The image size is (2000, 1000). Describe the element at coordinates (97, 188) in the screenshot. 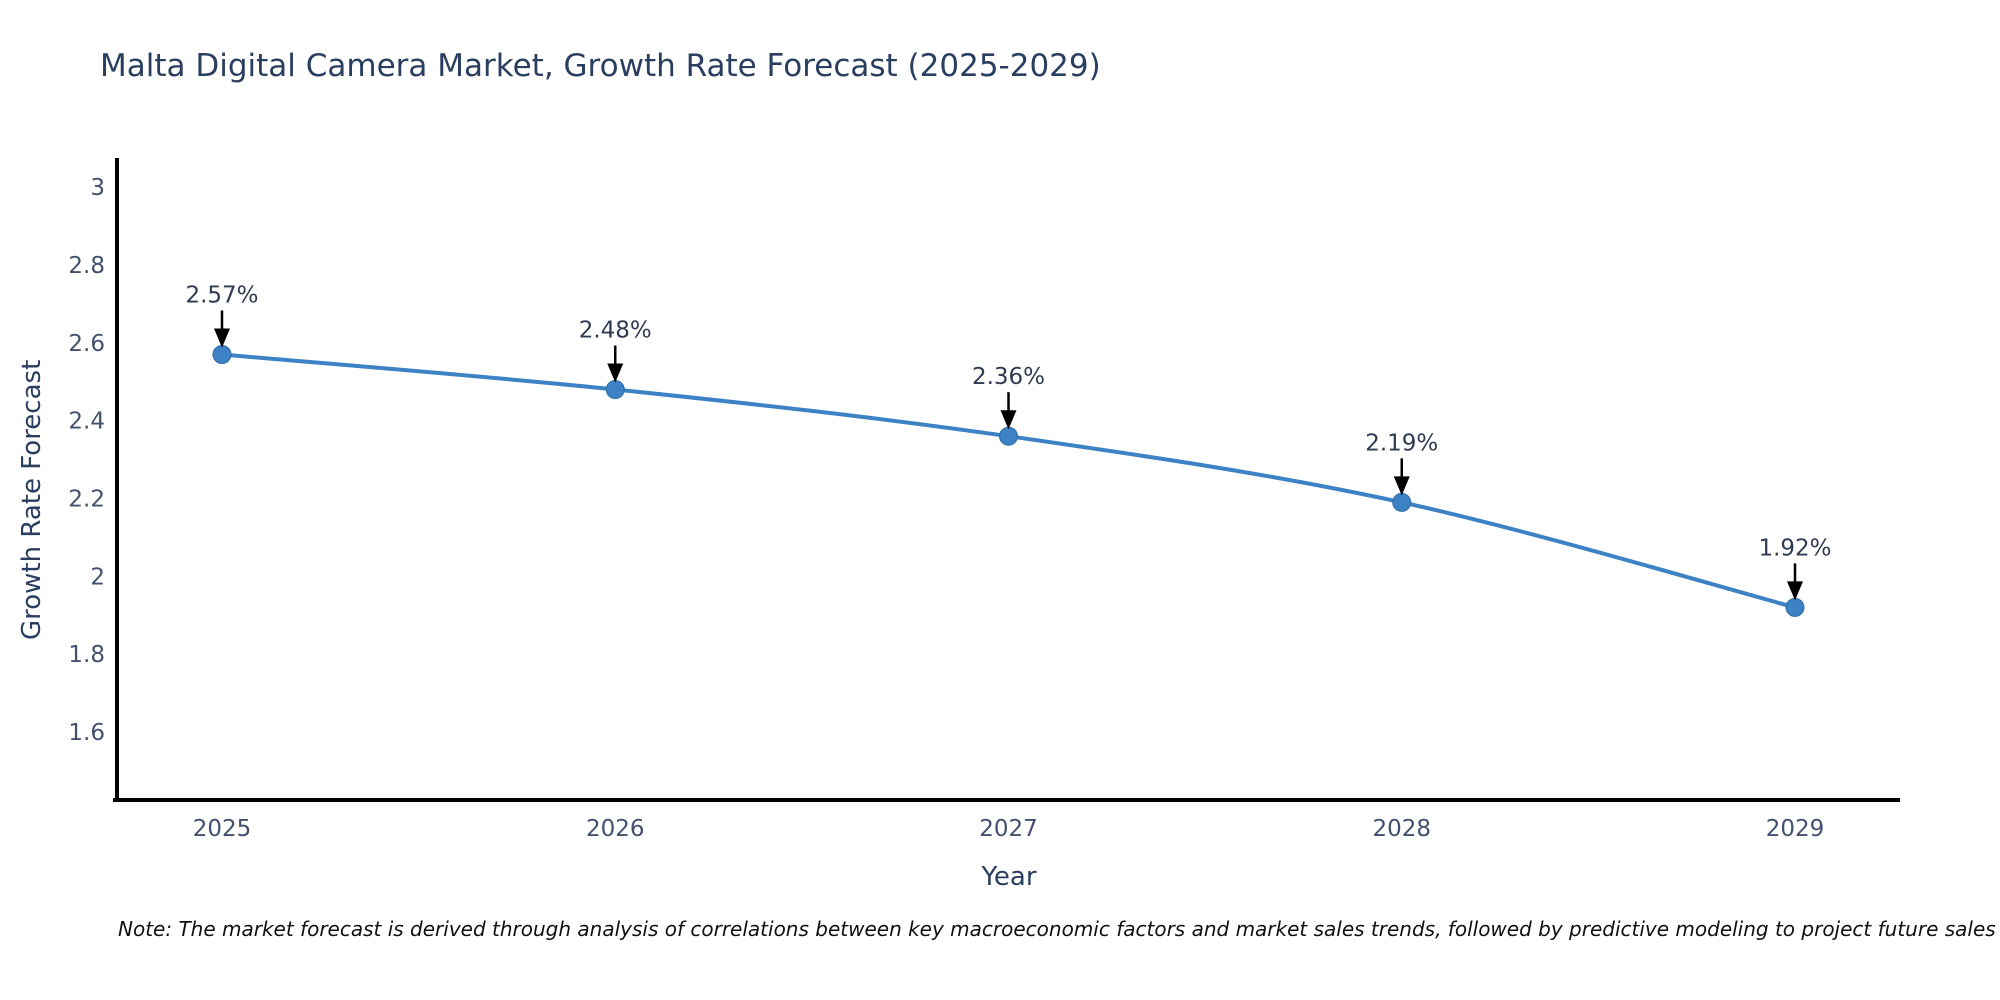

I see `y-tick-label: 3` at that location.